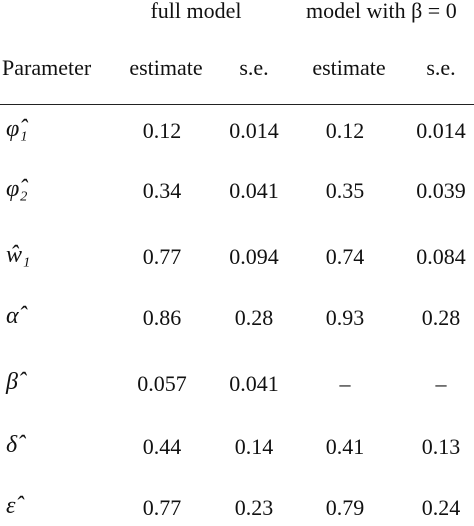 The width and height of the screenshot is (474, 526). I want to click on full-estimate-cell: 0.057, so click(162, 383).